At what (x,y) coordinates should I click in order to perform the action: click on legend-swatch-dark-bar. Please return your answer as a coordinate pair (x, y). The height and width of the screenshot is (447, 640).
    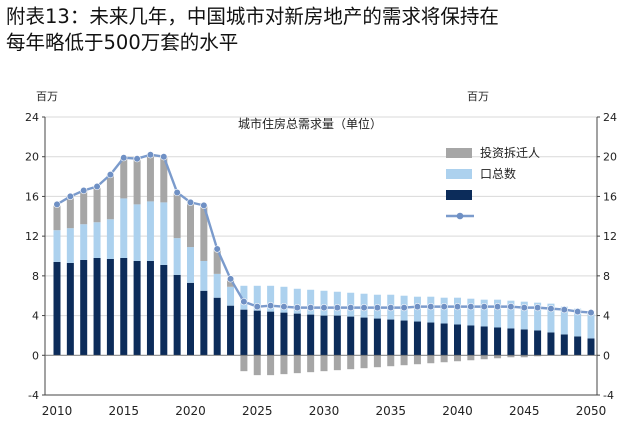
    Looking at the image, I should click on (459, 195).